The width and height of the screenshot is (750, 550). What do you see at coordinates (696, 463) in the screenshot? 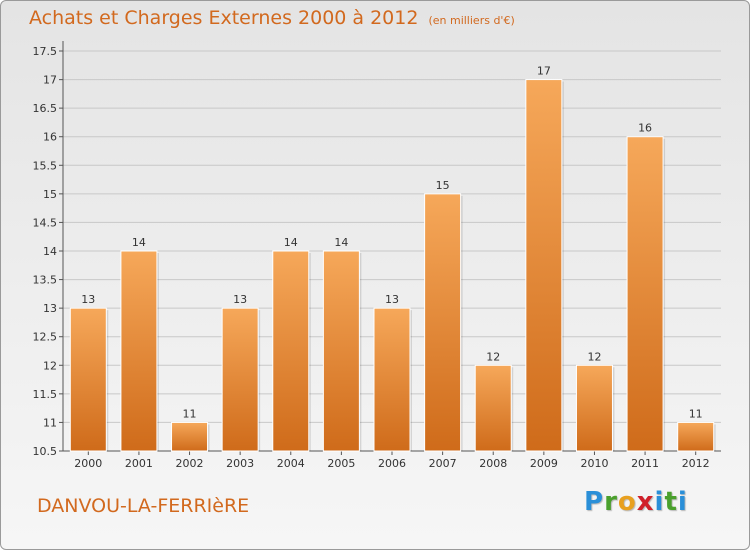
I see `x-tick-label: 2012` at bounding box center [696, 463].